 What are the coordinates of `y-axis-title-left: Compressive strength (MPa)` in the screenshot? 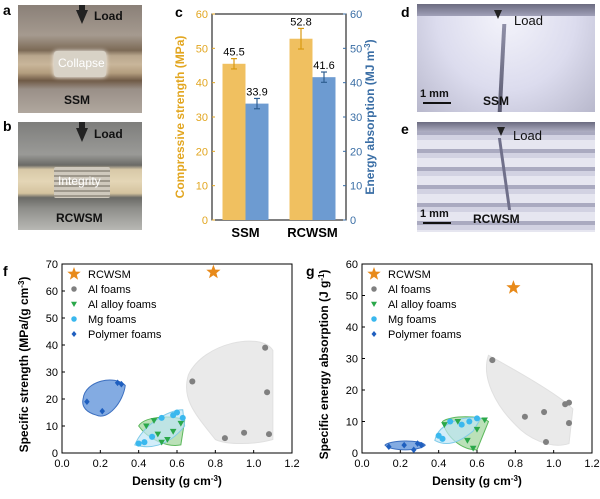 It's located at (180, 117).